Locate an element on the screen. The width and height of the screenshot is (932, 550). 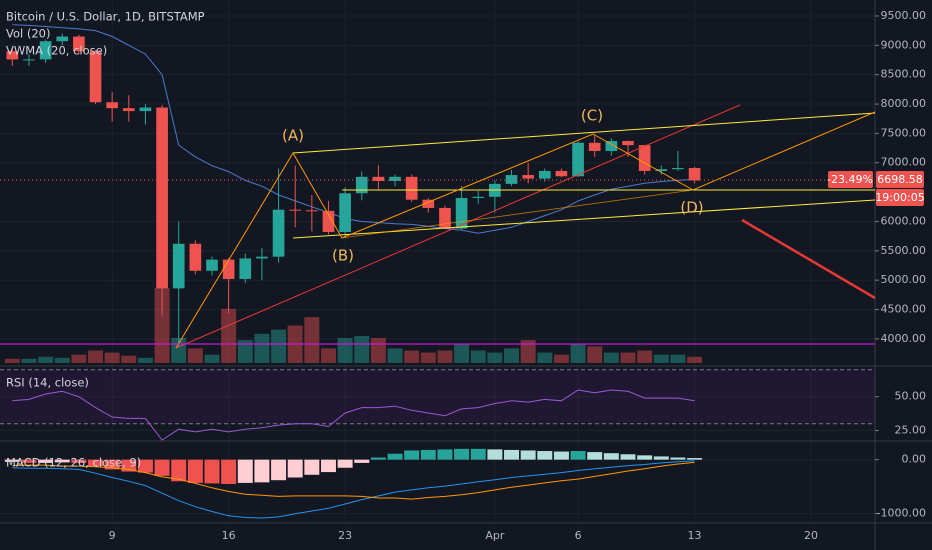
y-tick-label: 6000.00 is located at coordinates (904, 220).